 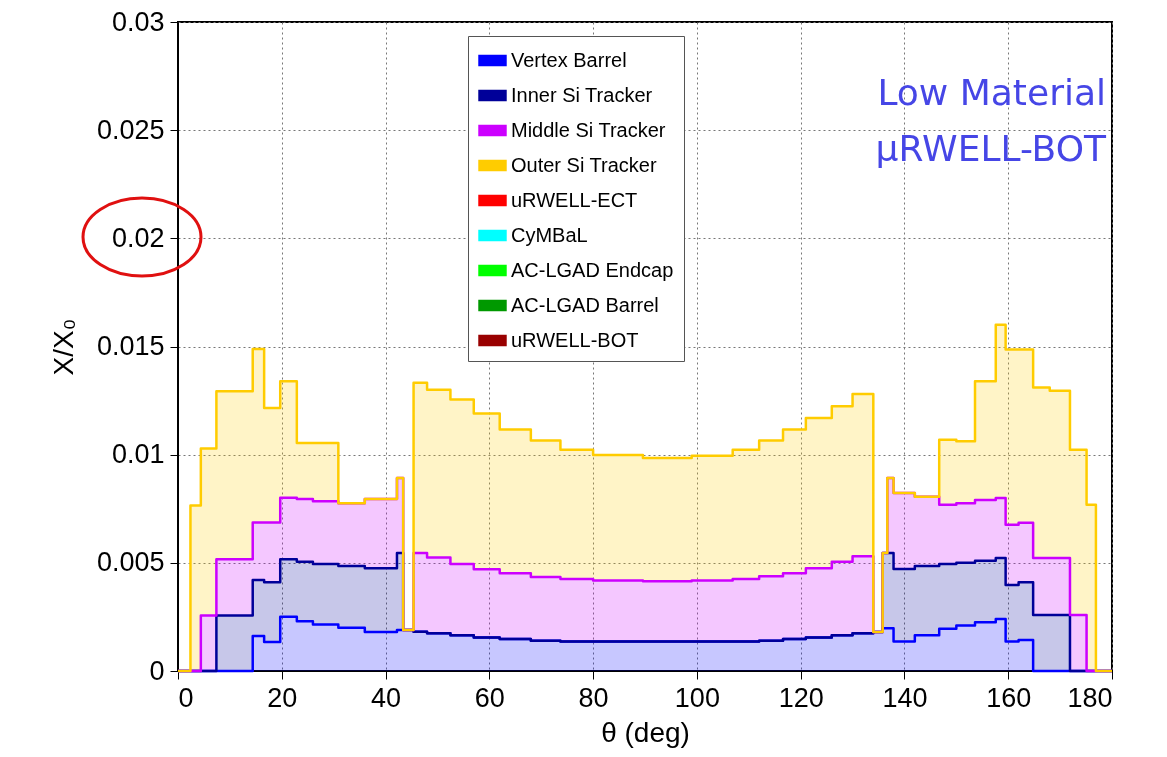 I want to click on x-tick-label: 0, so click(x=186, y=697).